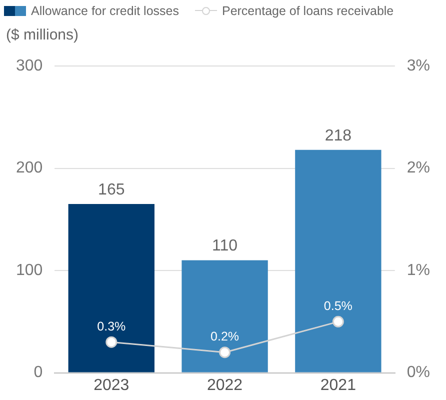 The width and height of the screenshot is (446, 400). Describe the element at coordinates (225, 337) in the screenshot. I see `data-label: 0.2%` at that location.